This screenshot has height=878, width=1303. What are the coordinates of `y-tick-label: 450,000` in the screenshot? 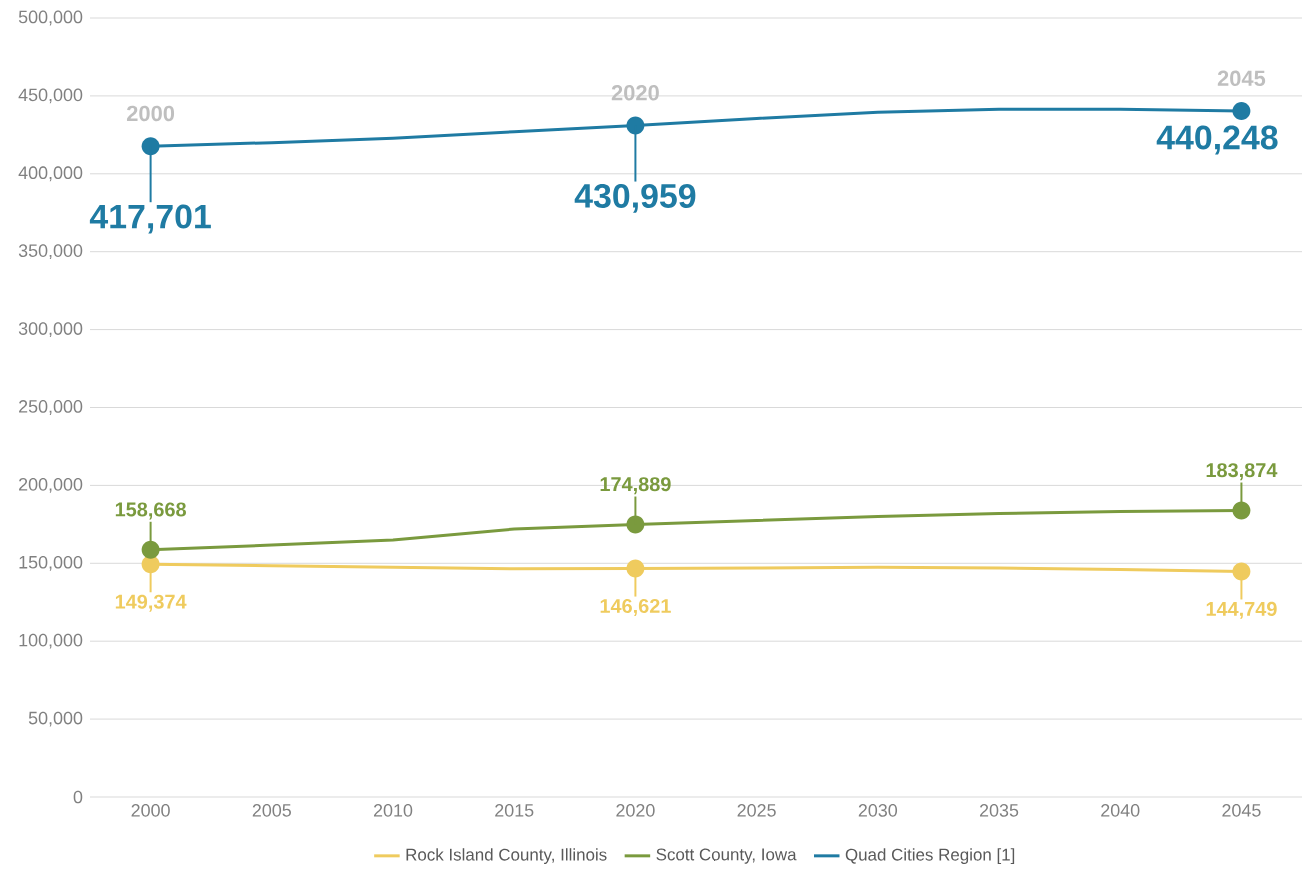 It's located at (50, 96).